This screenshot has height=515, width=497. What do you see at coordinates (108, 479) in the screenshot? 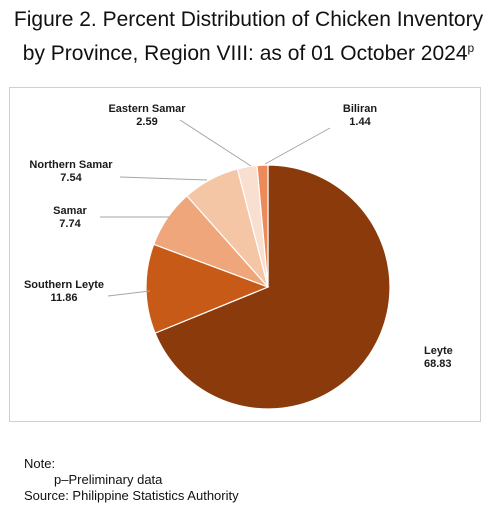
I see `note-preliminary: p–Preliminary data` at bounding box center [108, 479].